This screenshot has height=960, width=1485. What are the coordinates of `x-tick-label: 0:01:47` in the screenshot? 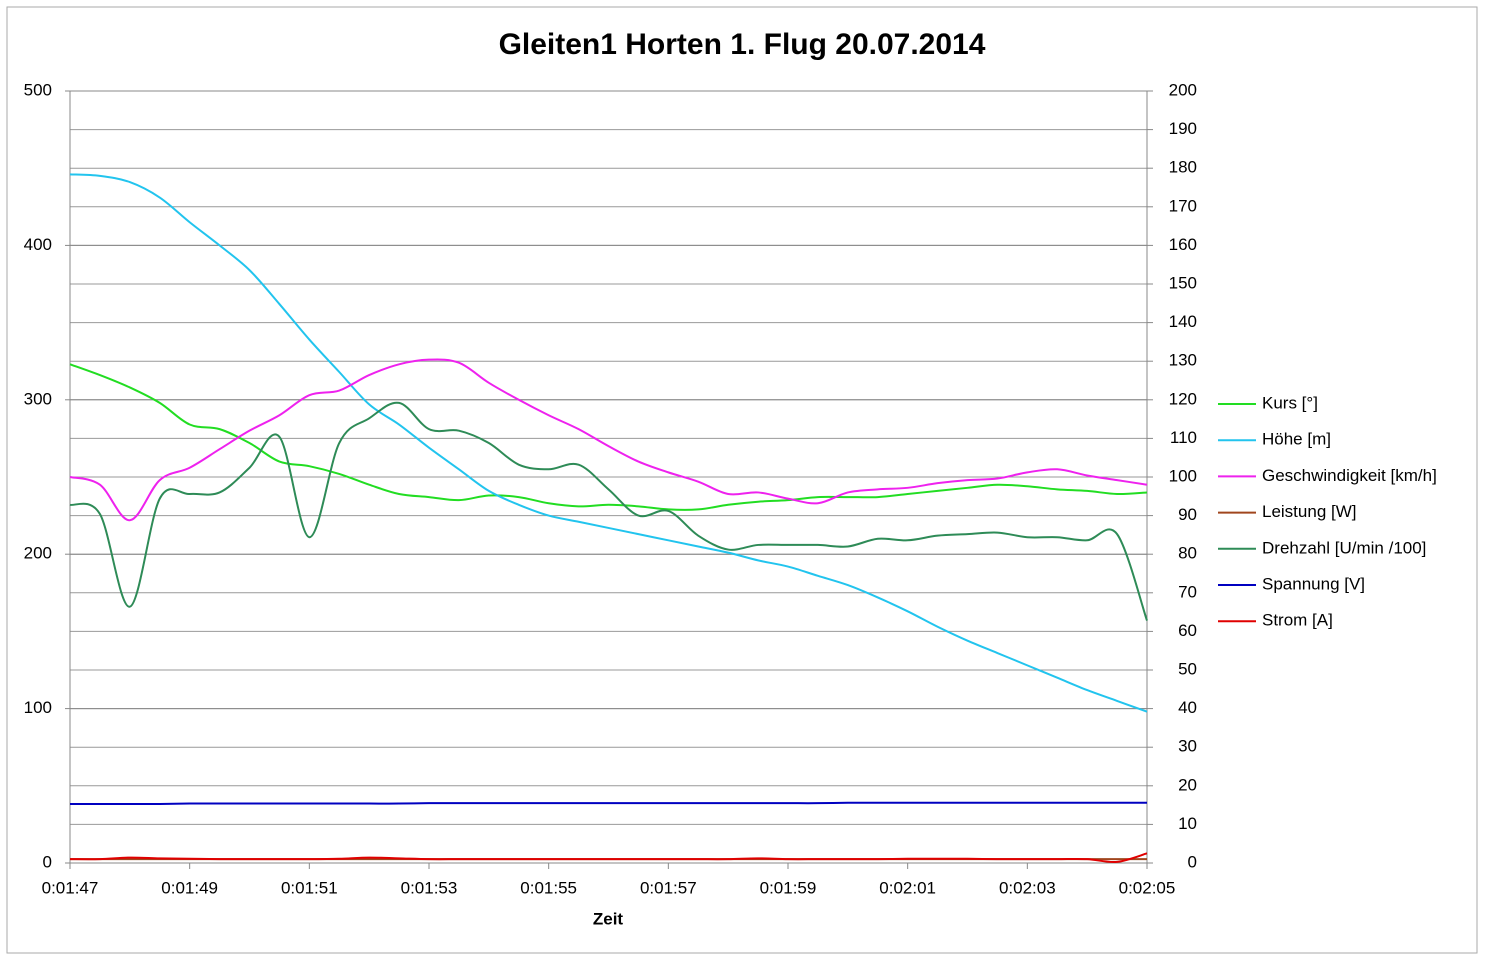 It's located at (70, 887).